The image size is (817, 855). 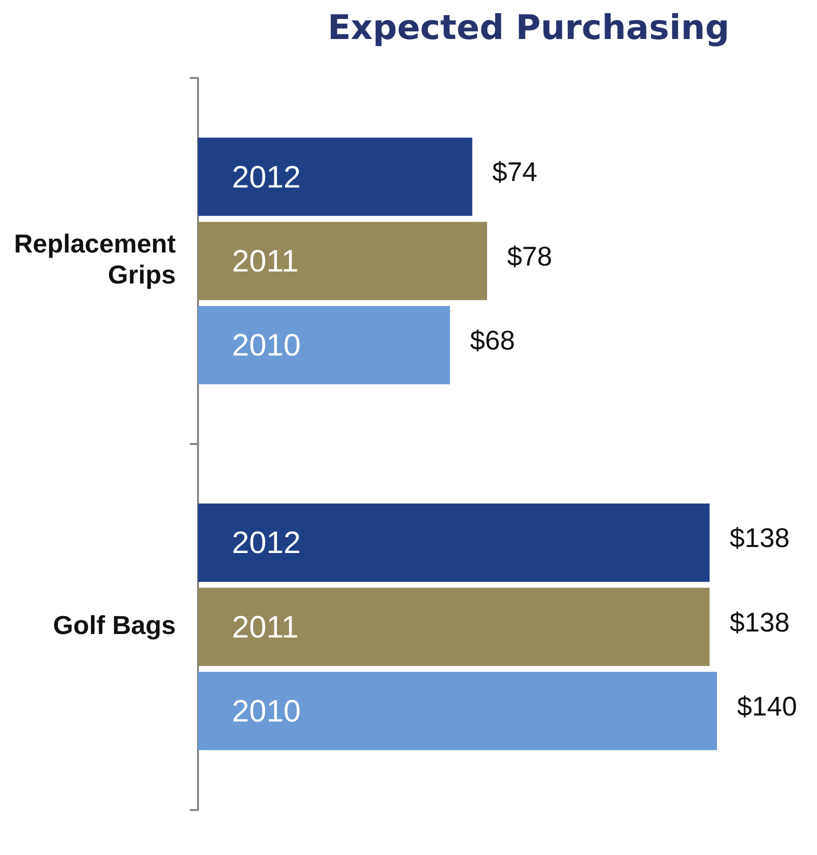 I want to click on text: 2012, so click(x=266, y=542).